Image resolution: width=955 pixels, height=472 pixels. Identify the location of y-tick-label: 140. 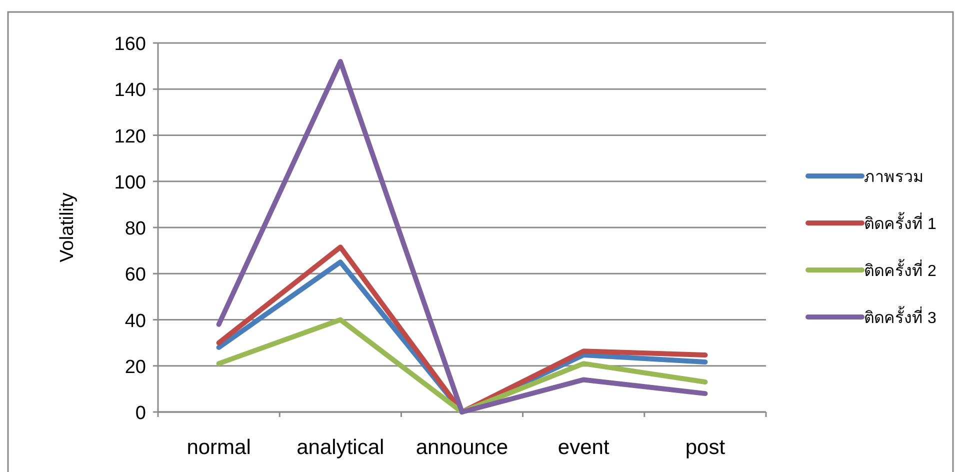
(130, 91).